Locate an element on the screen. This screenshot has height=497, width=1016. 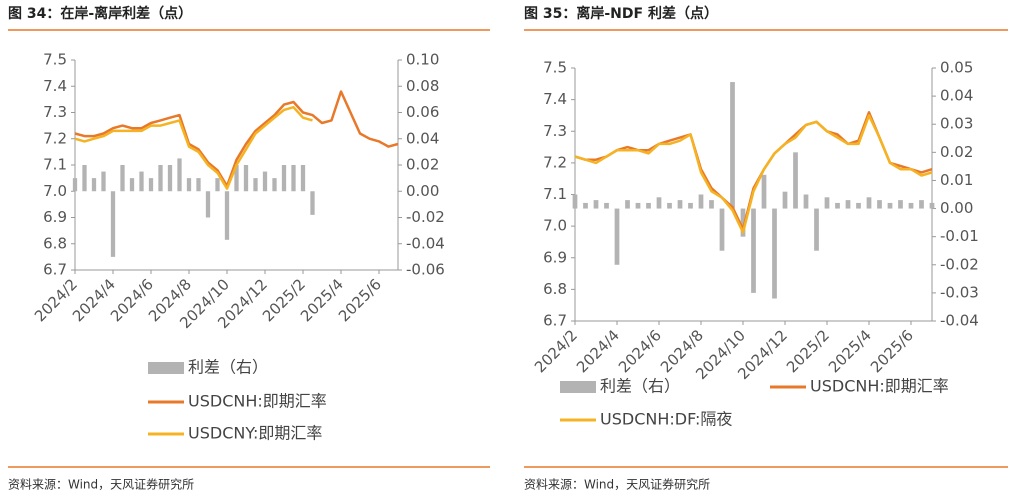
legend-label: USDCNH:DF:隔夜 is located at coordinates (666, 419).